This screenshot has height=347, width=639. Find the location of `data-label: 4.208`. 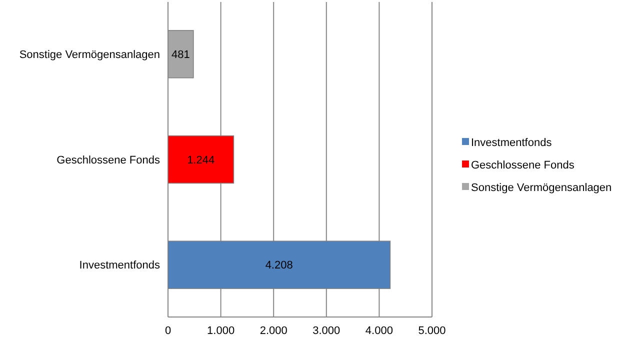

data-label: 4.208 is located at coordinates (279, 266).